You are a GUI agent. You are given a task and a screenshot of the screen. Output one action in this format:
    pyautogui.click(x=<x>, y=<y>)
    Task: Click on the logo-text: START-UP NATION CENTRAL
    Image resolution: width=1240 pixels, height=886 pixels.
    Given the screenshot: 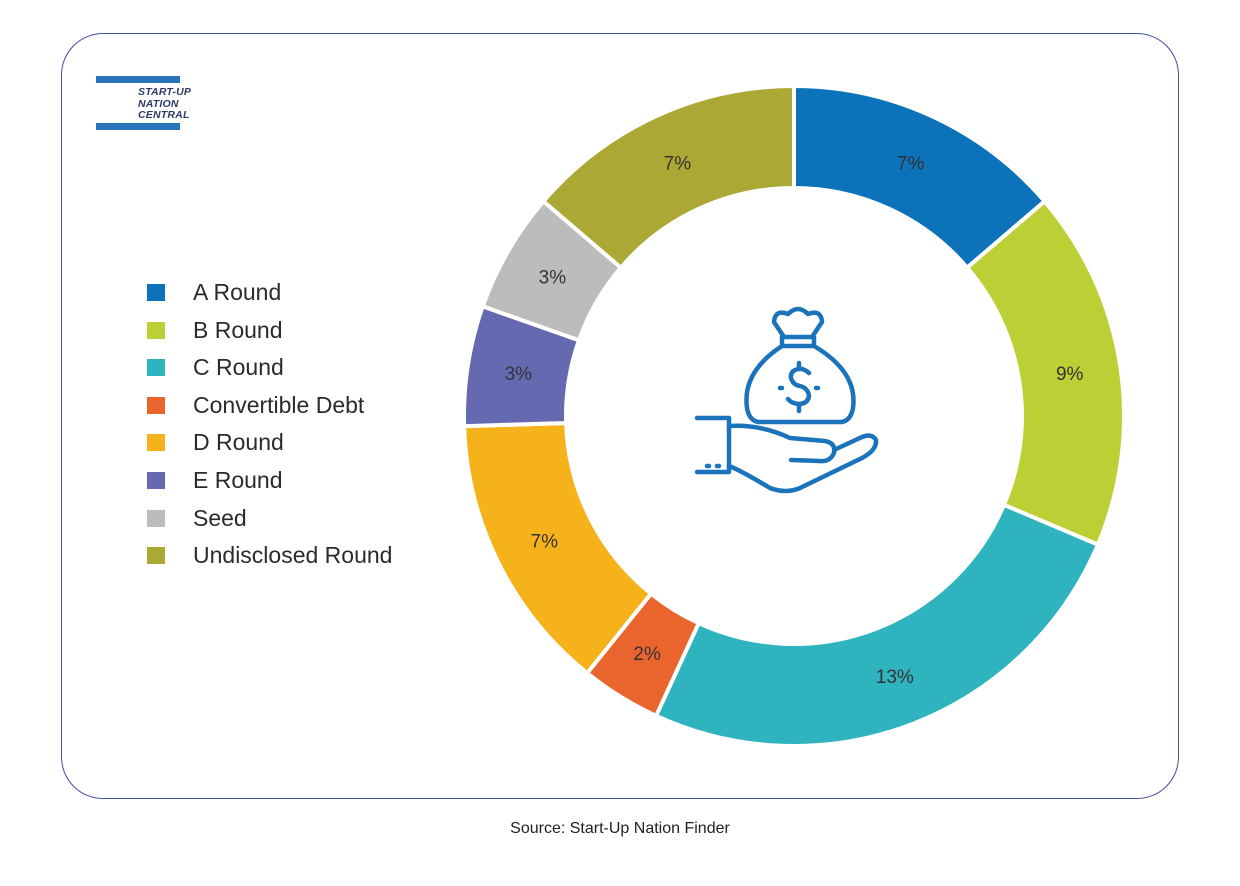 What is the action you would take?
    pyautogui.click(x=165, y=104)
    